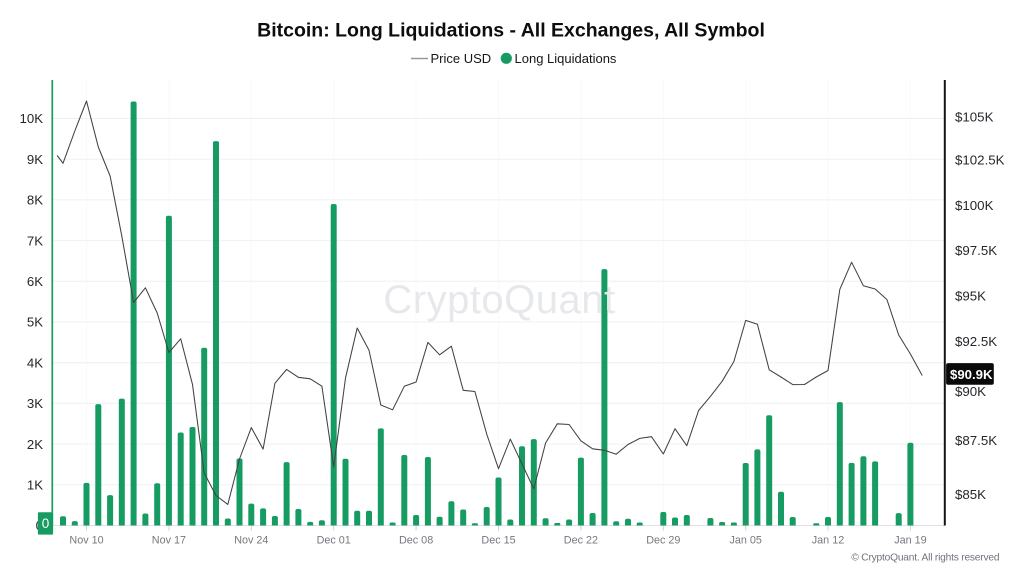 The image size is (1024, 576). I want to click on svg-text: Nov 10, so click(86, 541).